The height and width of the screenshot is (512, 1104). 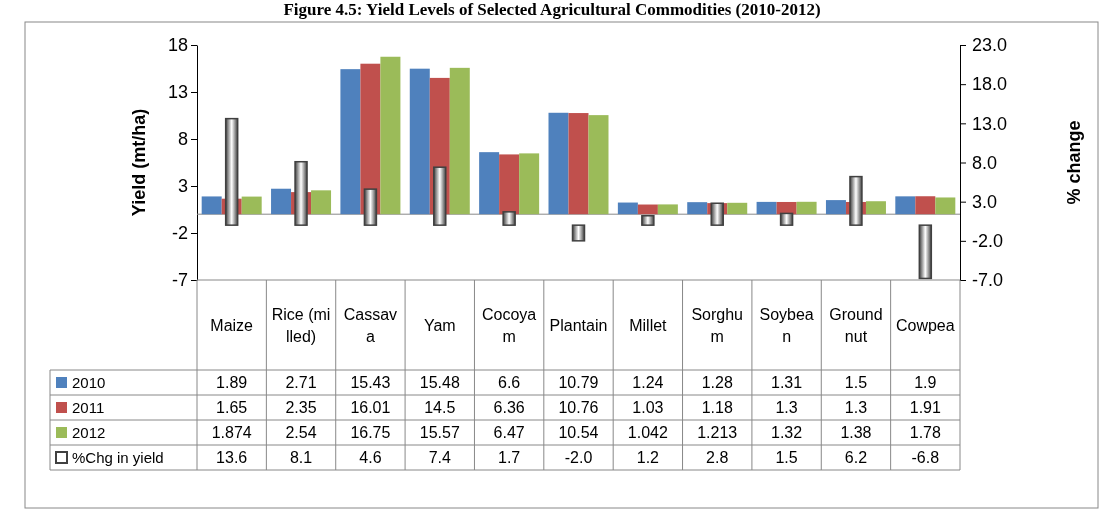 I want to click on legend-label: 2010, so click(x=89, y=382).